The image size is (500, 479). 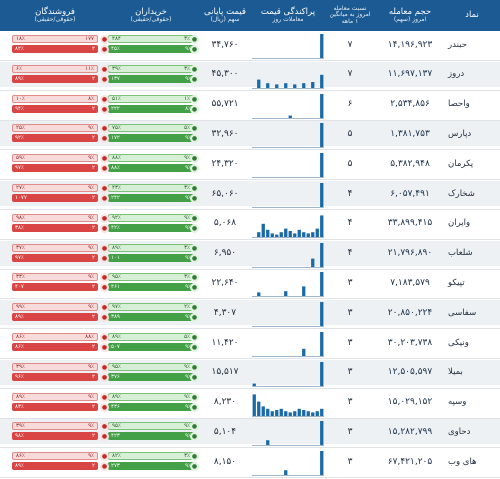 I want to click on symbol-name: شلعاب, so click(x=460, y=253).